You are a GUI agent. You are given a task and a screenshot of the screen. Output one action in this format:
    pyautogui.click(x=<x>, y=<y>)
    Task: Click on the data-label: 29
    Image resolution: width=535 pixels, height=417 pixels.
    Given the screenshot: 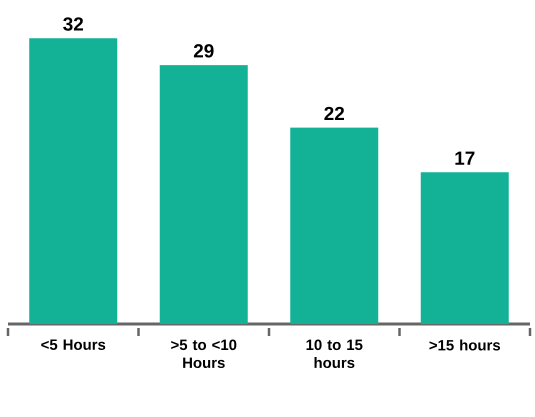 What is the action you would take?
    pyautogui.click(x=204, y=51)
    